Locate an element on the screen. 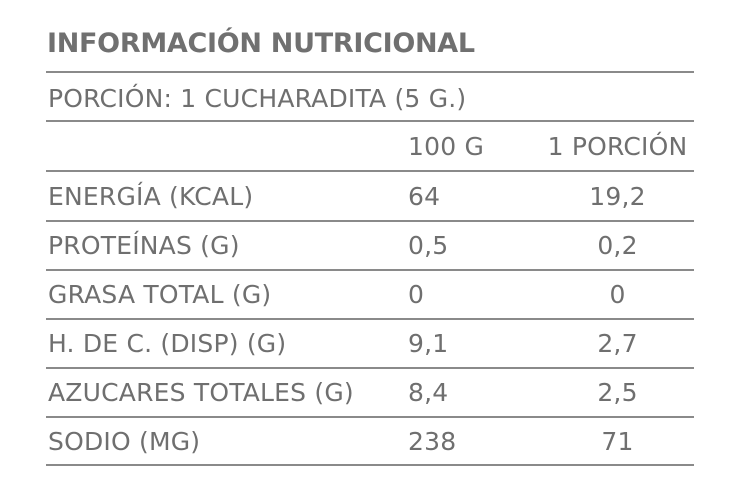 The width and height of the screenshot is (734, 486). table-row: ENERGÍA (KCAL) 64 19,2 is located at coordinates (370, 196).